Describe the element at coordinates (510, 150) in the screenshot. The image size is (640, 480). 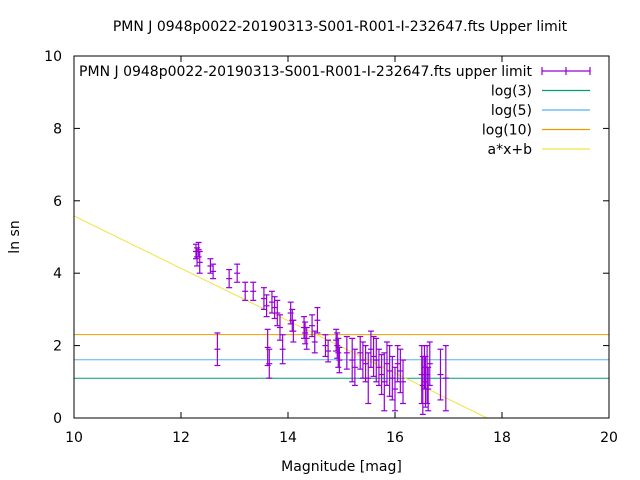
I see `legend-label: a*x+b` at that location.